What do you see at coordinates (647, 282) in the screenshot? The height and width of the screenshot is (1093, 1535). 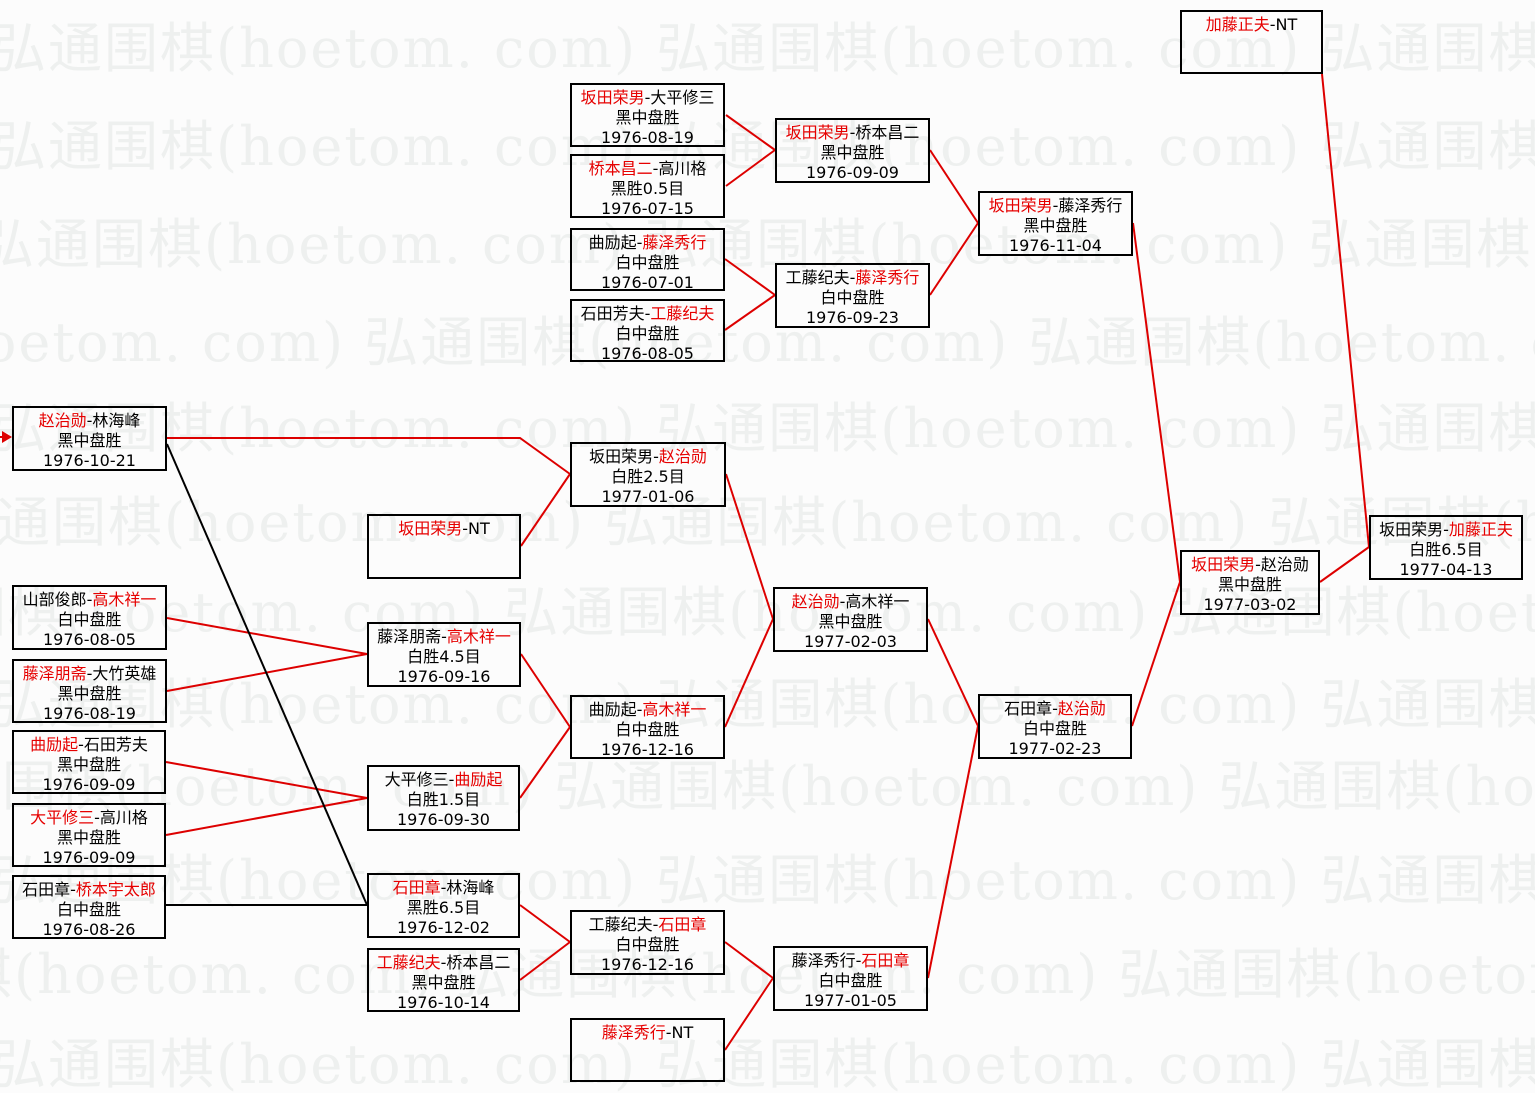 I see `date: 1976-07-01` at bounding box center [647, 282].